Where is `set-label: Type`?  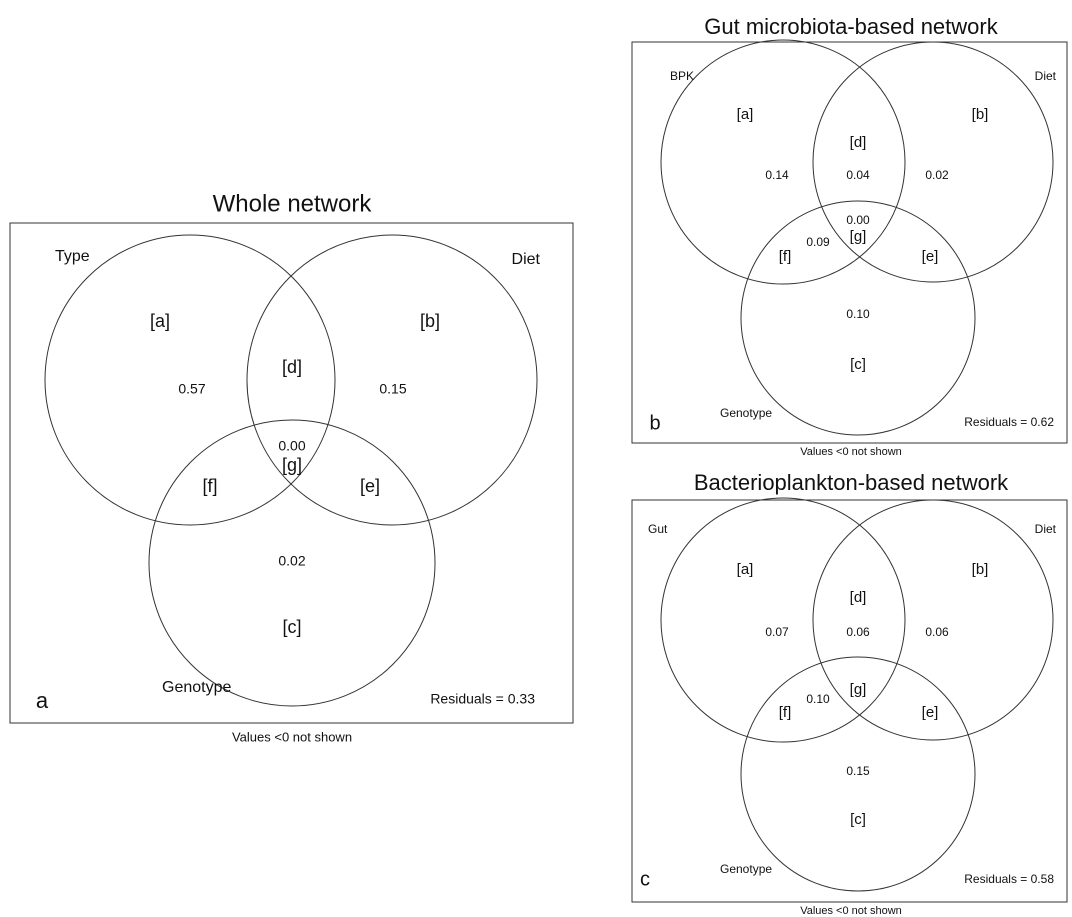
set-label: Type is located at coordinates (72, 256).